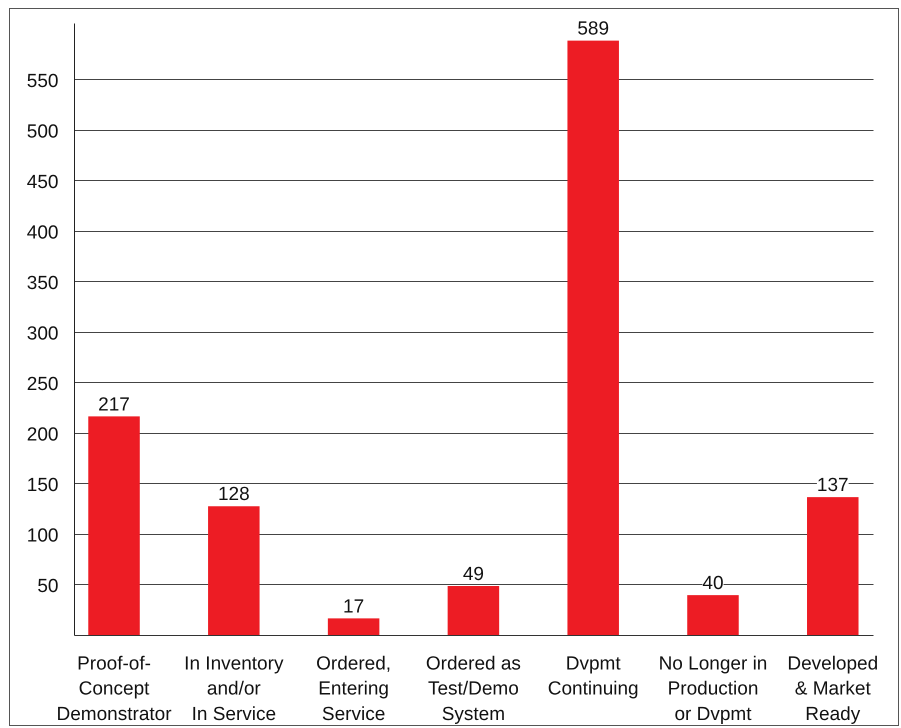 The image size is (901, 728). What do you see at coordinates (42, 81) in the screenshot?
I see `y-tick-label: 550` at bounding box center [42, 81].